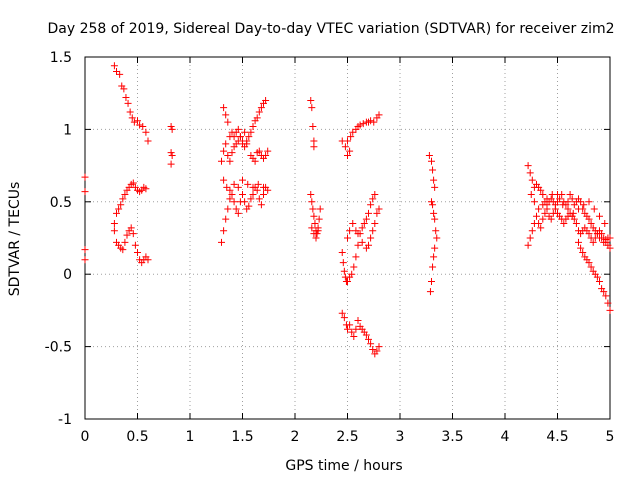  I want to click on y-tick-label: 0.5, so click(61, 203).